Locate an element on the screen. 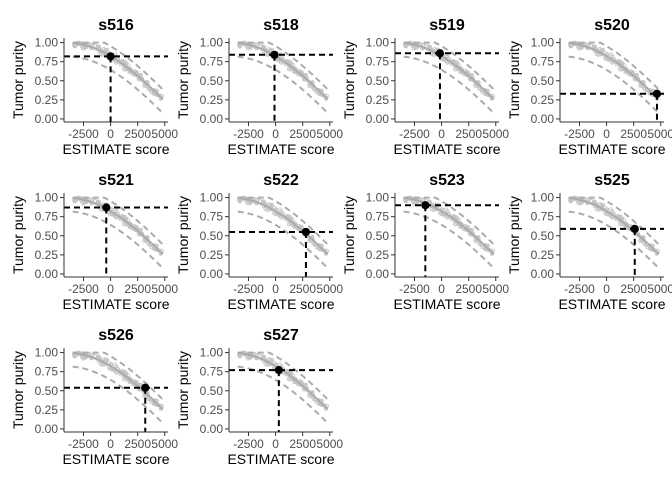 Image resolution: width=672 pixels, height=480 pixels. panel-title: s525 is located at coordinates (612, 180).